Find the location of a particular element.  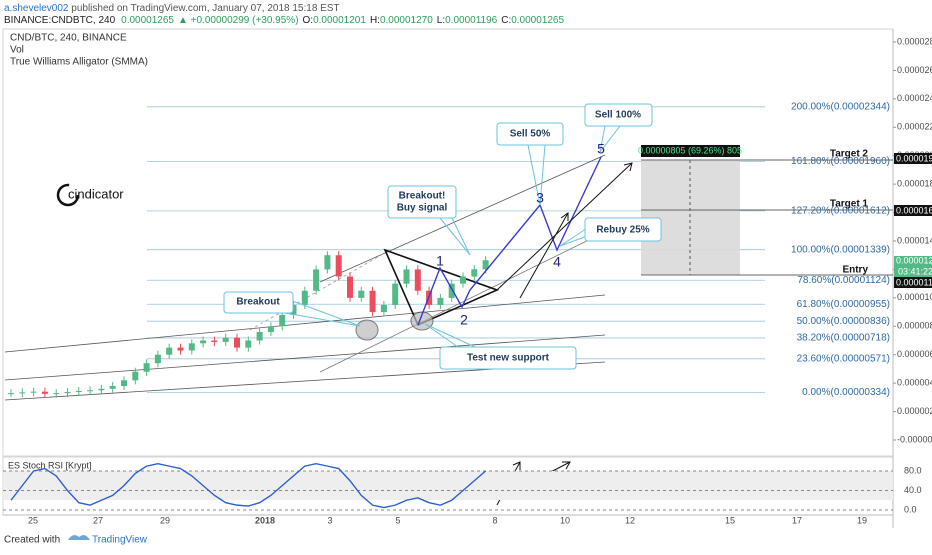

fib-label: 61.80%(0.00000955) is located at coordinates (843, 304).